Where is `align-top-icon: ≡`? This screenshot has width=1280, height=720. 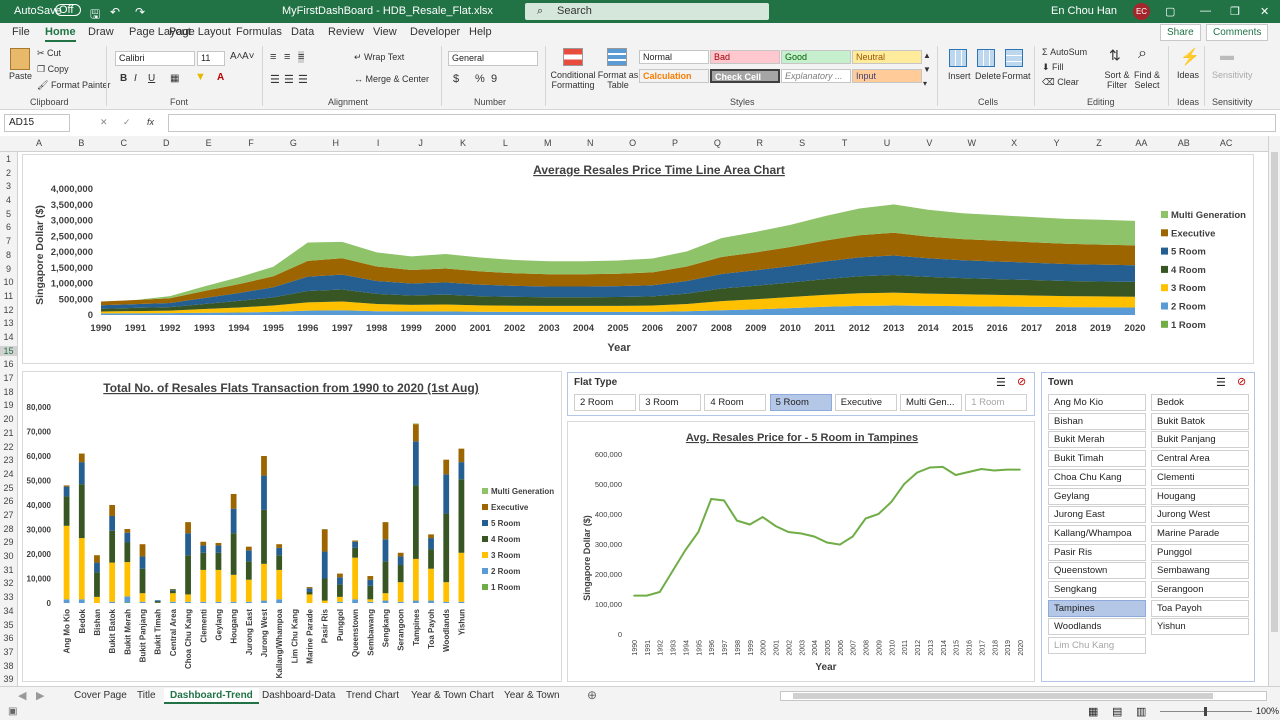
align-top-icon: ≡ is located at coordinates (273, 57).